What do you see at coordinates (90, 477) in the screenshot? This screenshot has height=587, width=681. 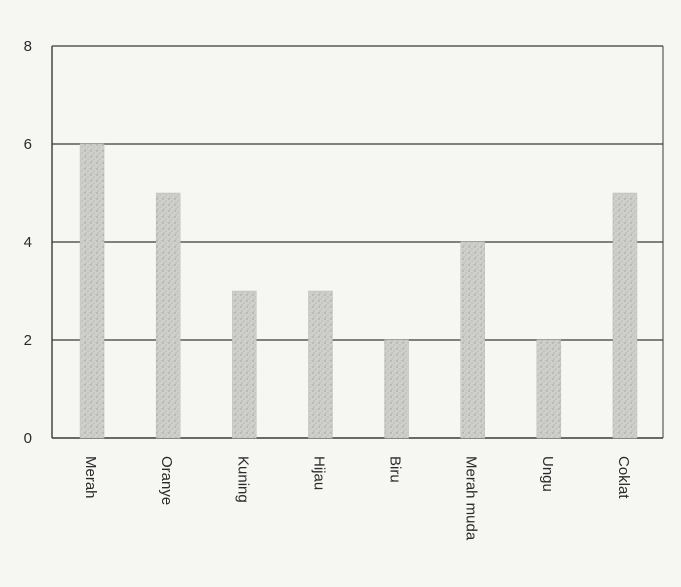 I see `x-category-label: Merah` at bounding box center [90, 477].